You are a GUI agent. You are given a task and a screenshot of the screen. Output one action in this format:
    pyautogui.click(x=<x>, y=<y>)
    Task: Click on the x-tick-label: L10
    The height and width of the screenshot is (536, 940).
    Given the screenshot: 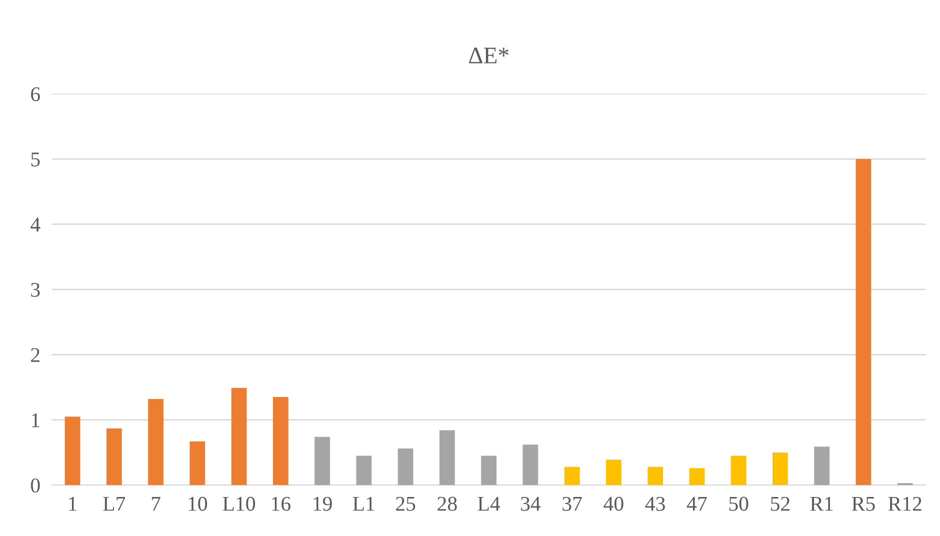 What is the action you would take?
    pyautogui.click(x=239, y=503)
    